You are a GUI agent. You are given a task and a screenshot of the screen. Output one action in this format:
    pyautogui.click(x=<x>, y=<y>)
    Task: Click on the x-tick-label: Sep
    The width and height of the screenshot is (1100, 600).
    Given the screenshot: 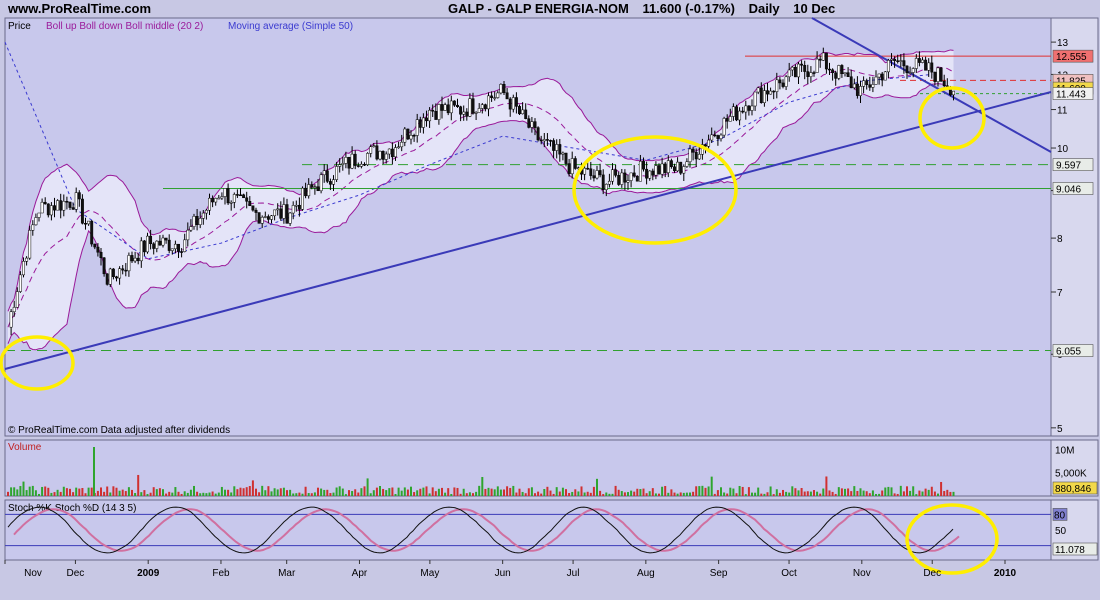 What is the action you would take?
    pyautogui.click(x=719, y=573)
    